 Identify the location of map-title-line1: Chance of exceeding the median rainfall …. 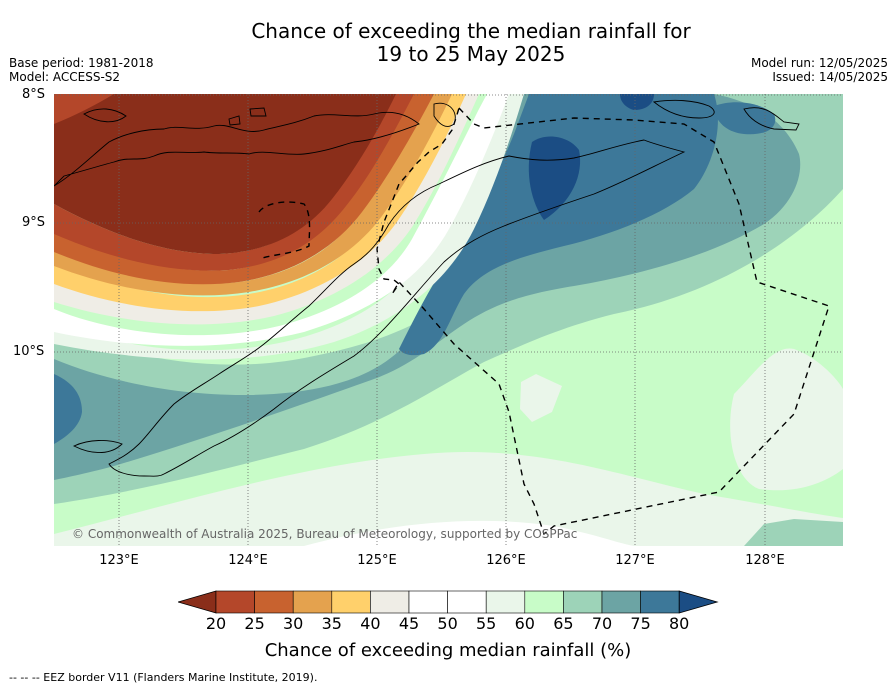
(471, 31).